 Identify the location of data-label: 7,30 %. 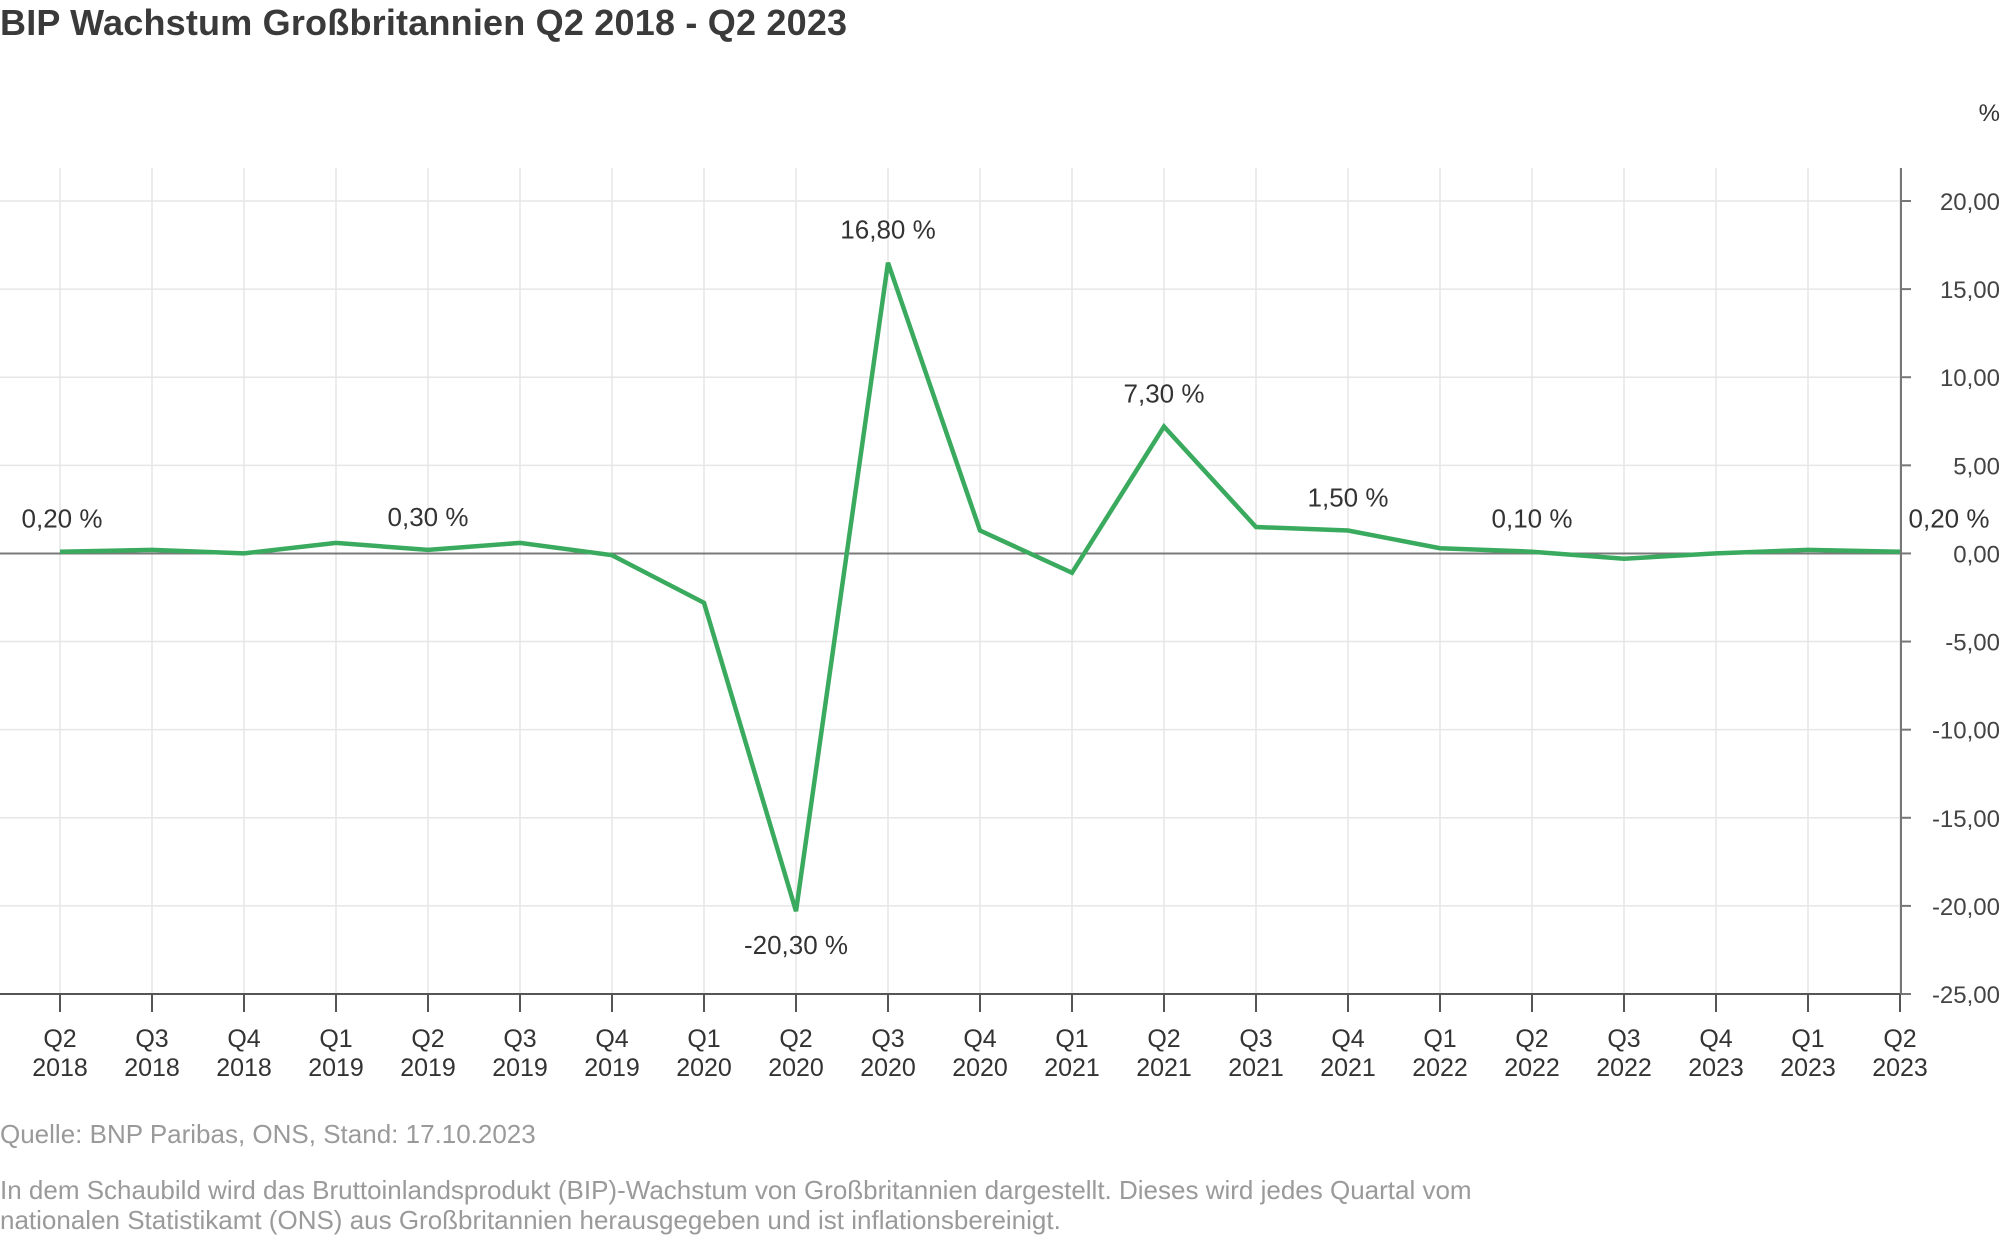
(1164, 394).